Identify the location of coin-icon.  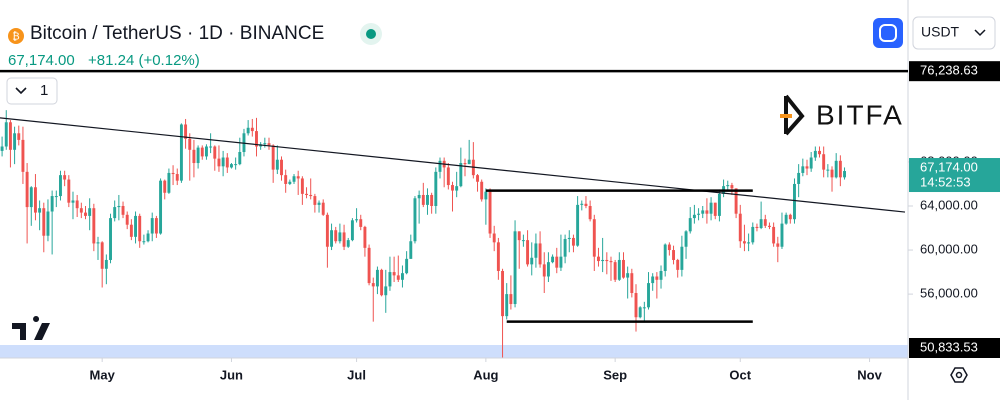
(16, 36).